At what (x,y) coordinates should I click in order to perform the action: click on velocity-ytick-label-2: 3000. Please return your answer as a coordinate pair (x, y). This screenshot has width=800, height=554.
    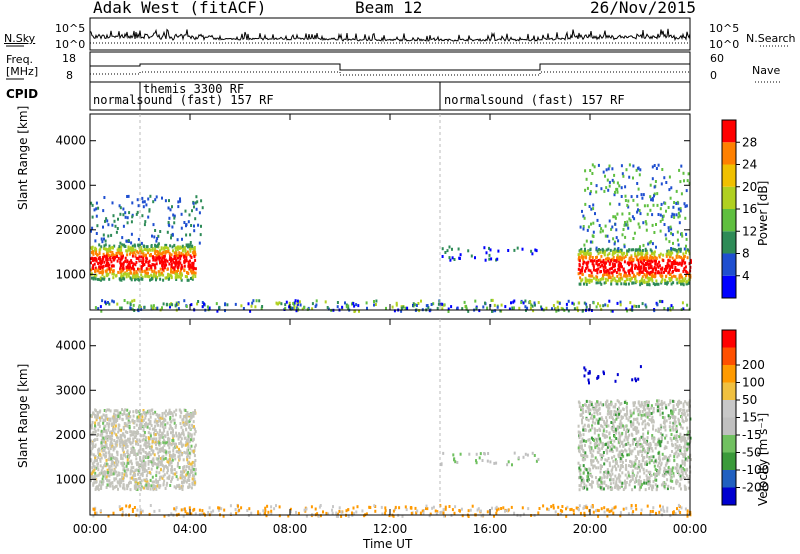
    Looking at the image, I should click on (70, 390).